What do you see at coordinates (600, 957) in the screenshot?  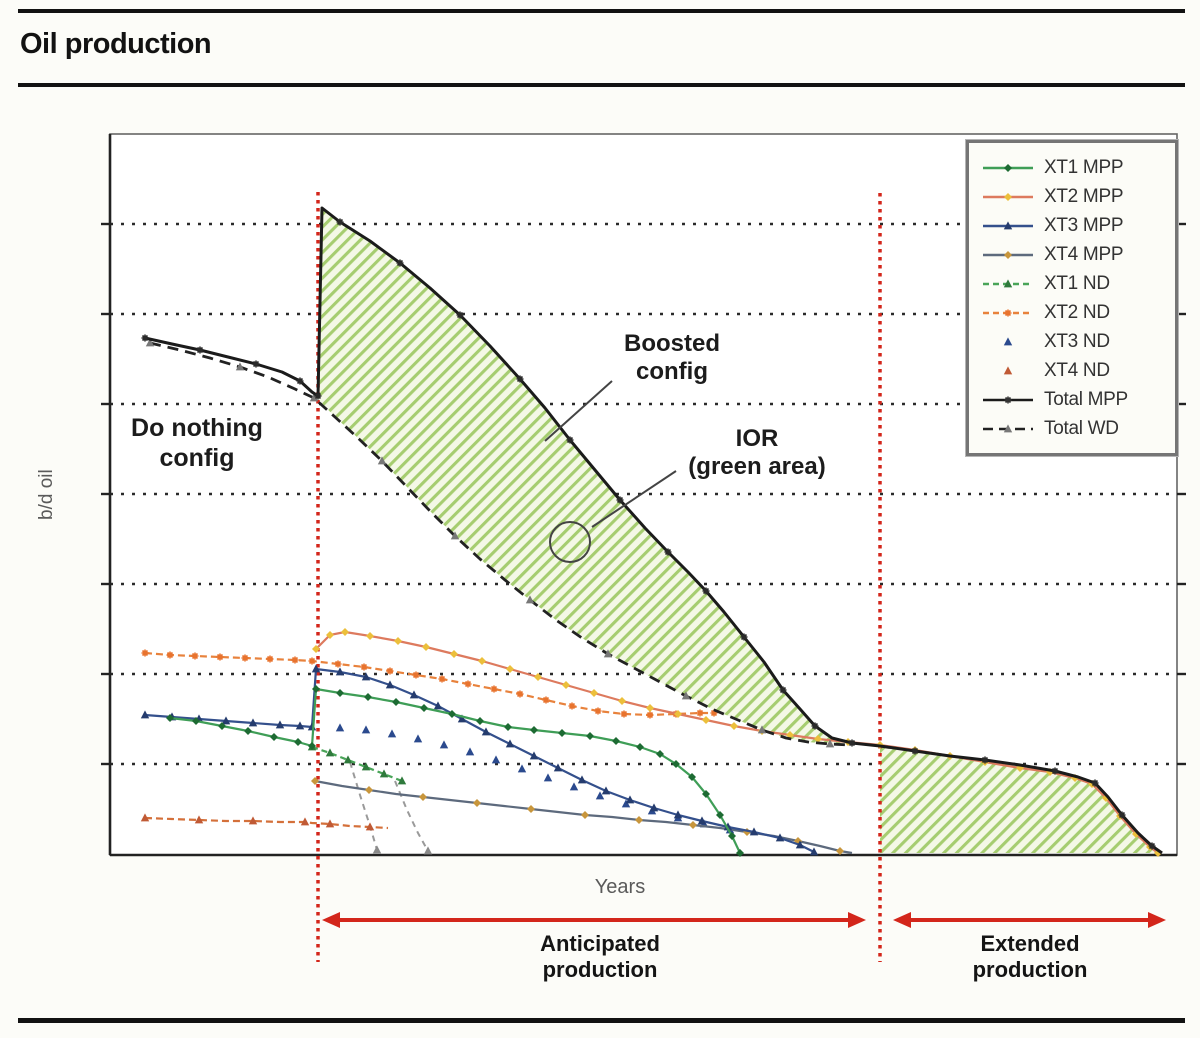 I see `anticipated-production-label: Anticipated production` at bounding box center [600, 957].